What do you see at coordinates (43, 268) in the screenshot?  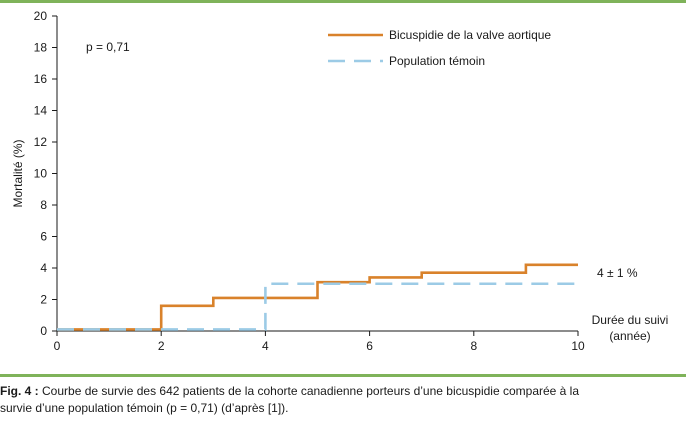 I see `y-tick-label: 4` at bounding box center [43, 268].